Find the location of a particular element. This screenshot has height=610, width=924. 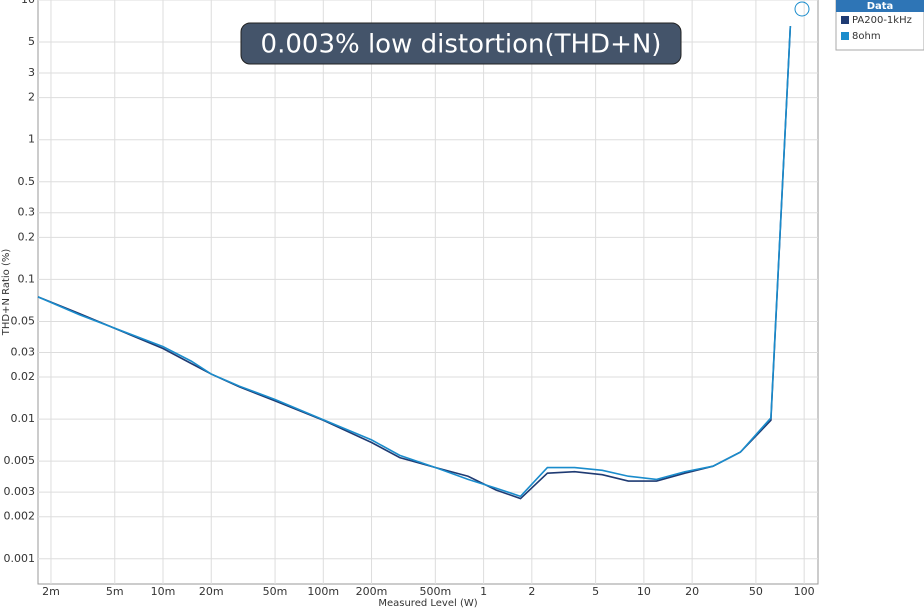

chart-title: 0.003% low distortion(THD+N) is located at coordinates (461, 45).